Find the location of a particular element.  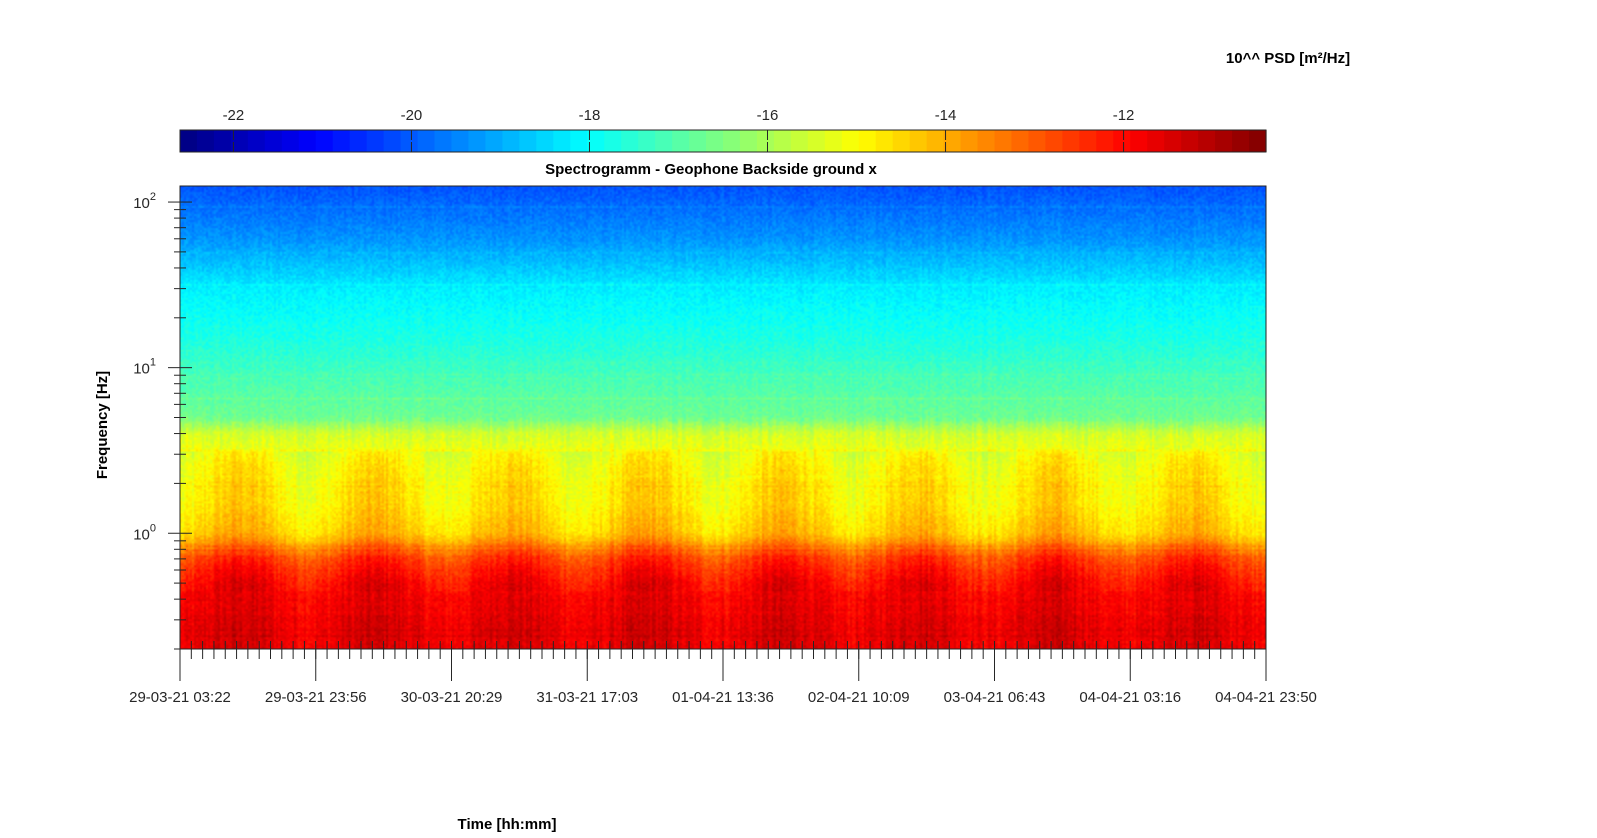

colorbar-ticks: -22 -20 -18 -16 -14 -12 is located at coordinates (679, 129).